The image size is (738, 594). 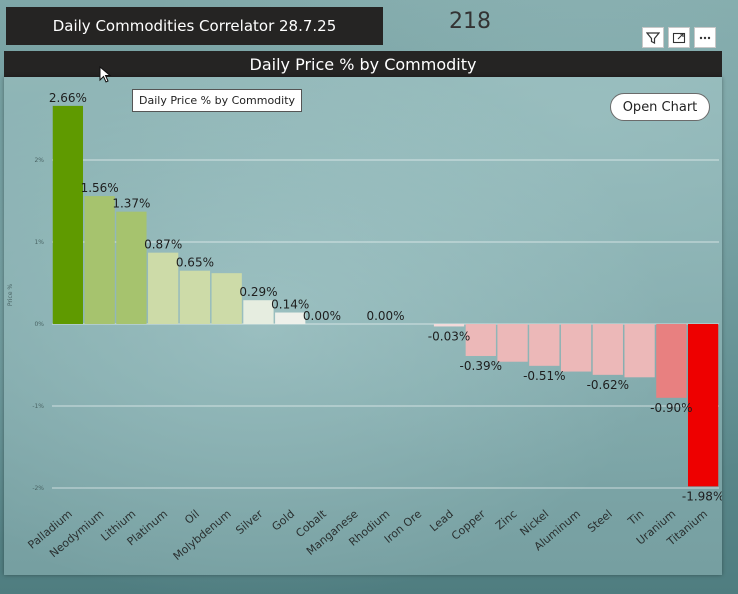 I want to click on y-tick-label: -1%, so click(x=38, y=406).